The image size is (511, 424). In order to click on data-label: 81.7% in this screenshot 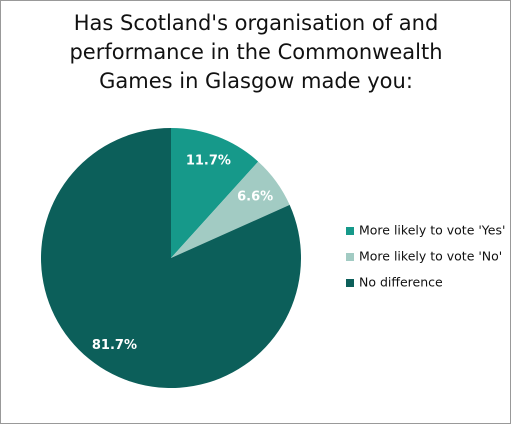, I will do `click(114, 345)`.